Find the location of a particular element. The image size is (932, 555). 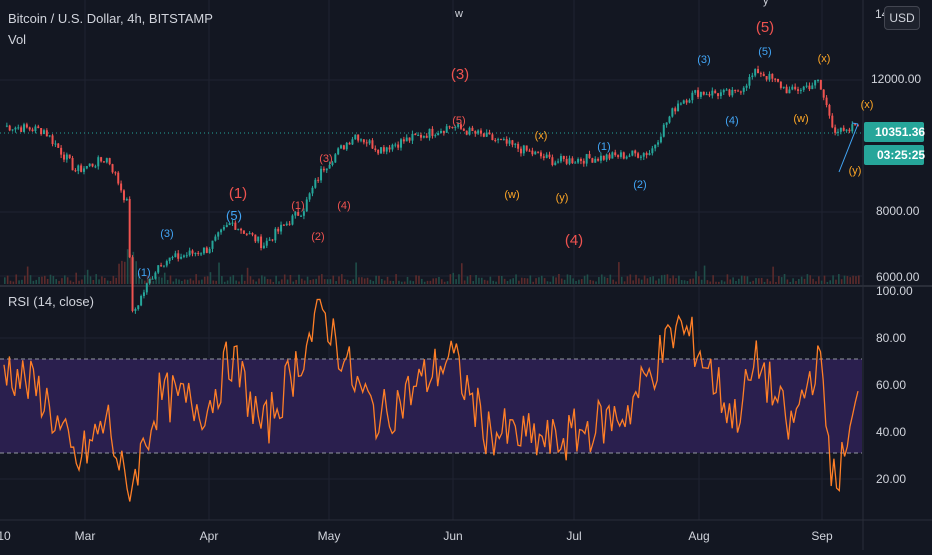

wave-major-3: (3) is located at coordinates (460, 74).